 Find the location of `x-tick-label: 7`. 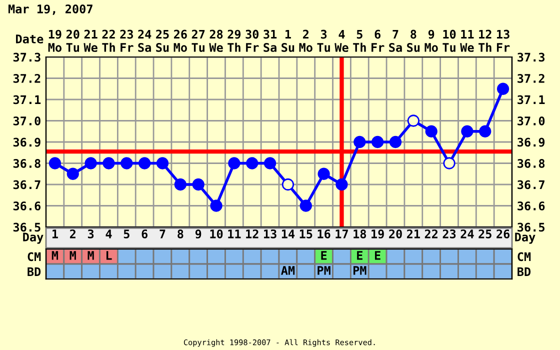

x-tick-label: 7 is located at coordinates (163, 234).